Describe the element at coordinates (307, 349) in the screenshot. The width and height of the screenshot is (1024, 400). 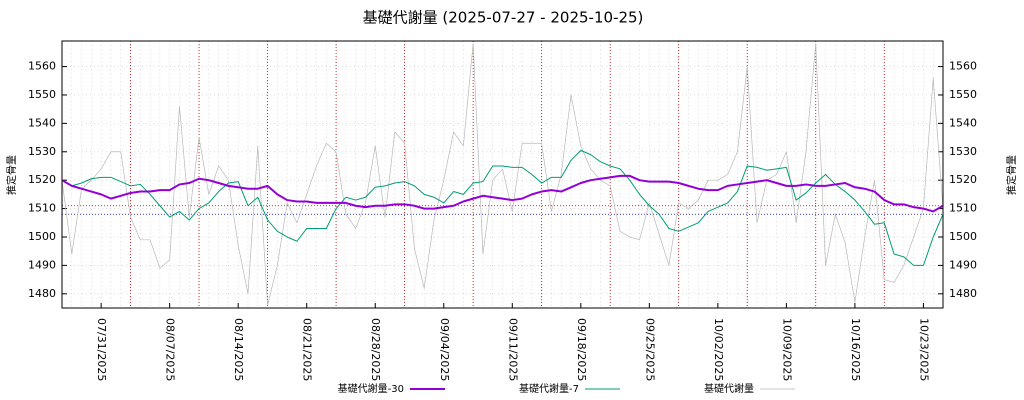
I see `x-tick-label: 08/21/2025` at that location.